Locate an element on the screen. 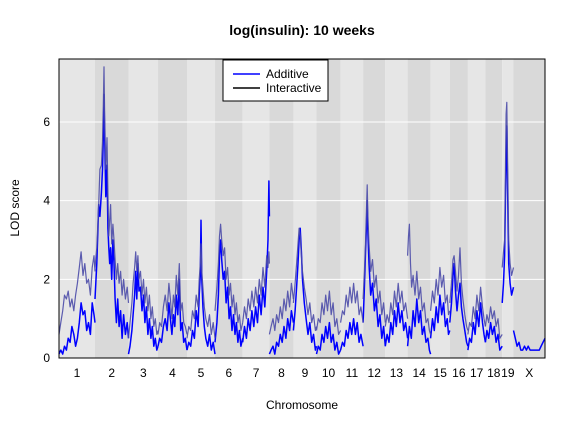 This screenshot has width=576, height=432. x-tick-label-chr-15: 15 is located at coordinates (441, 373).